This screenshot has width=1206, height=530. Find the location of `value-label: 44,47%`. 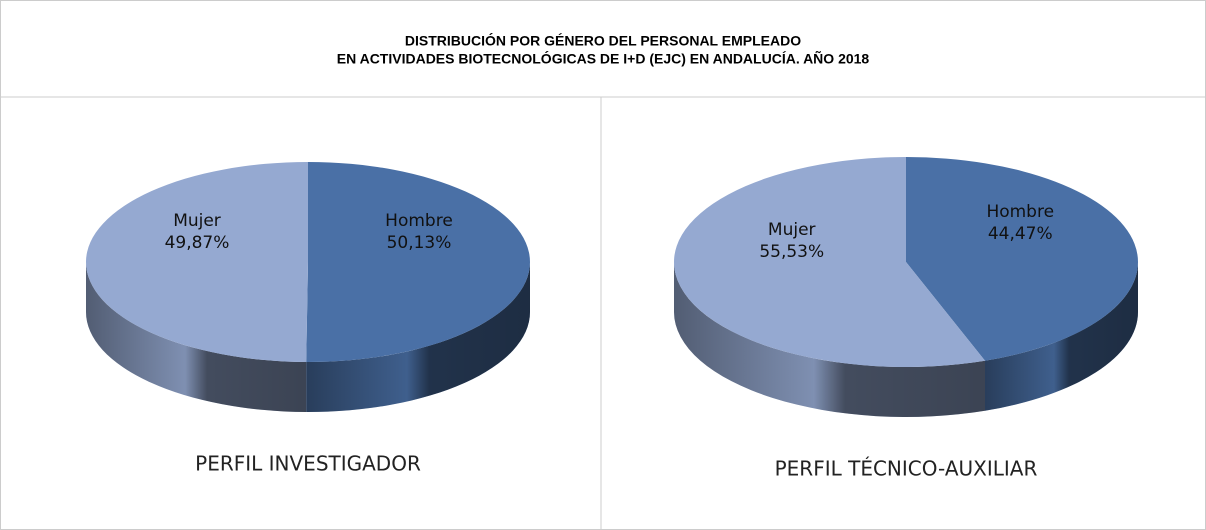

value-label: 44,47% is located at coordinates (1020, 234).